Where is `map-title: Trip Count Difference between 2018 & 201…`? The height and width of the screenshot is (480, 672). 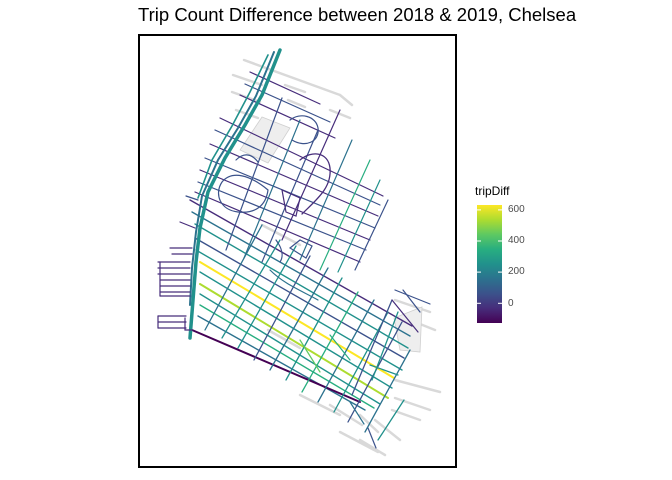
map-title: Trip Count Difference between 2018 & 201… is located at coordinates (357, 14).